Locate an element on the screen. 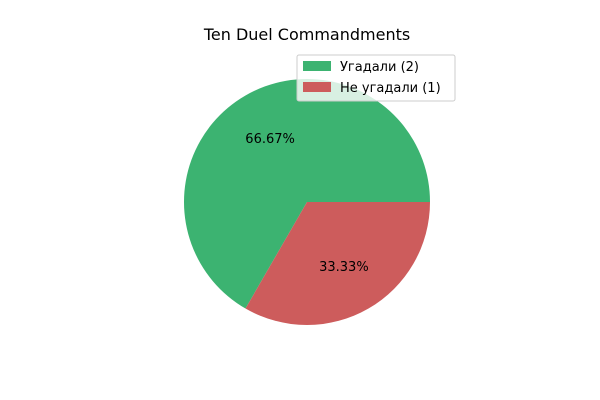  slice-percent-label-0: 66.67% is located at coordinates (270, 139).